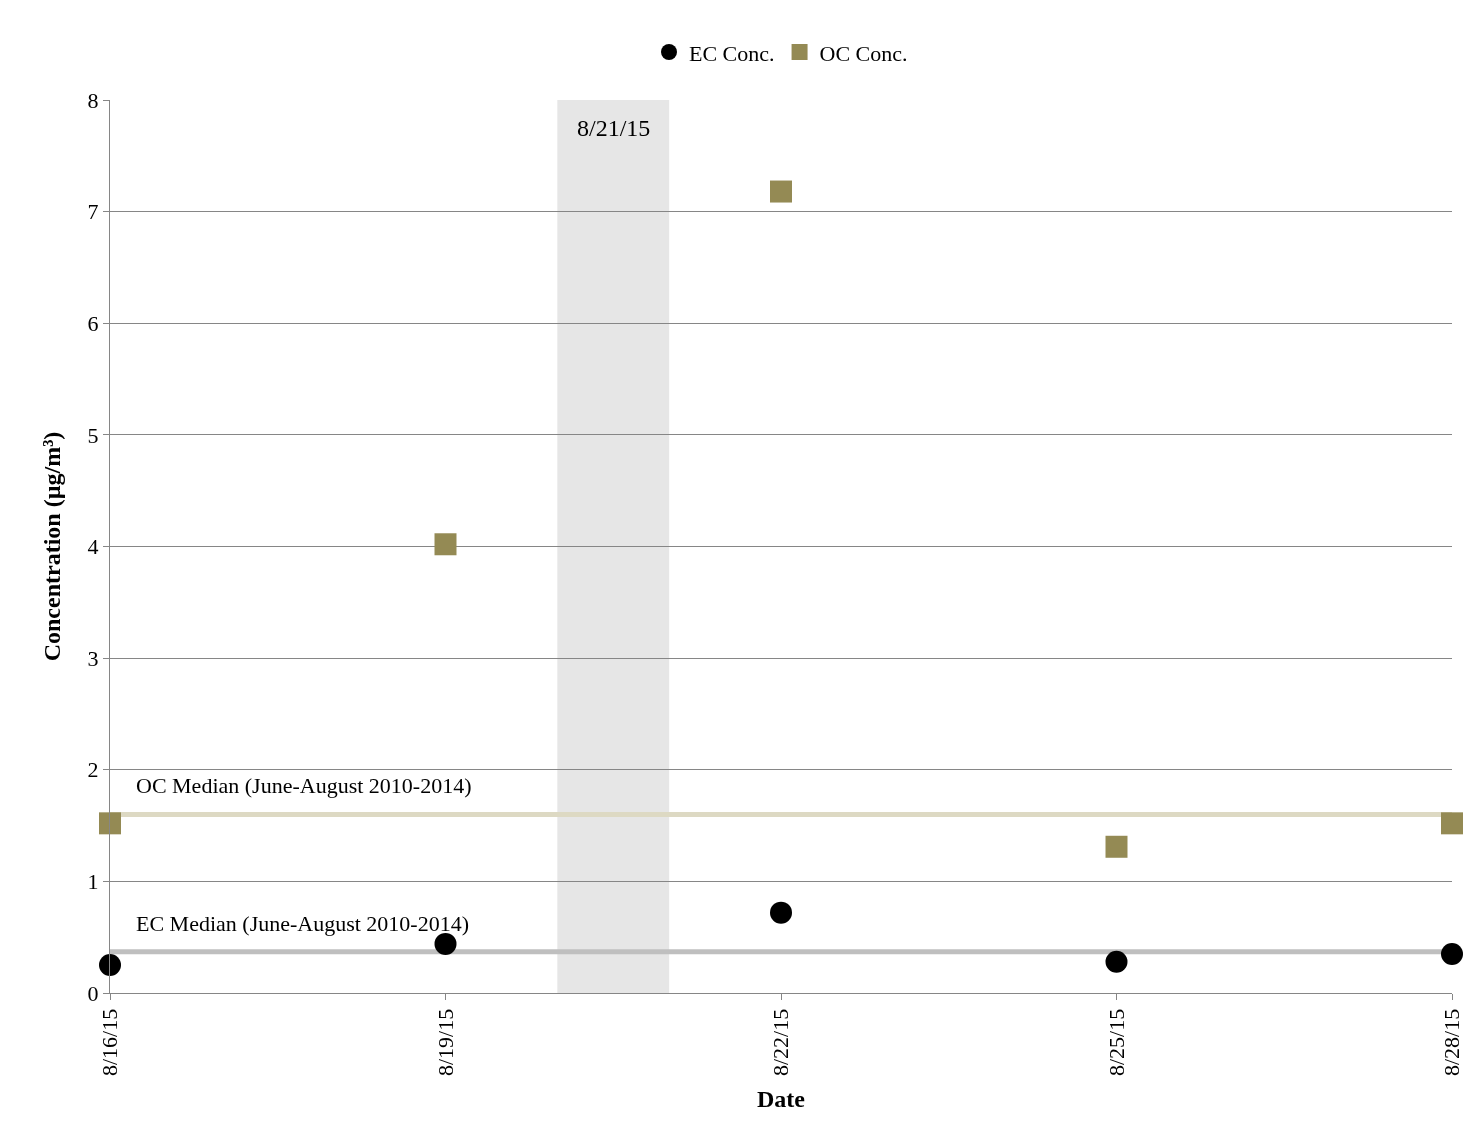  Describe the element at coordinates (93, 882) in the screenshot. I see `y-tick-label: 1` at that location.